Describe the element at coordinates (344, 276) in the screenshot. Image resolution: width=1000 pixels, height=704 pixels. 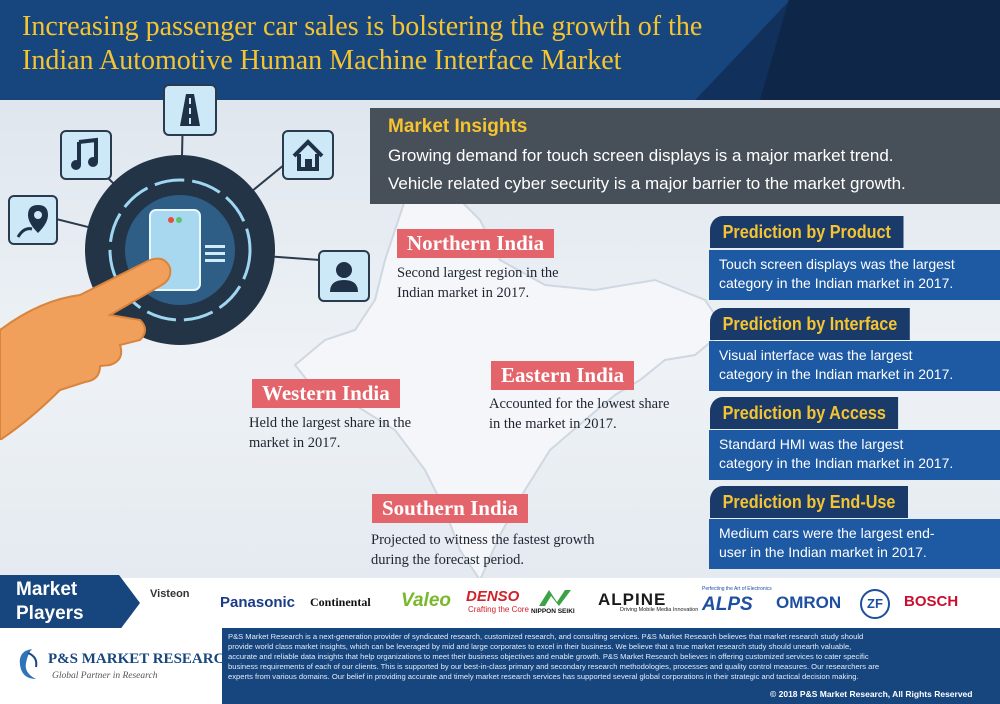
I see `user-icon` at that location.